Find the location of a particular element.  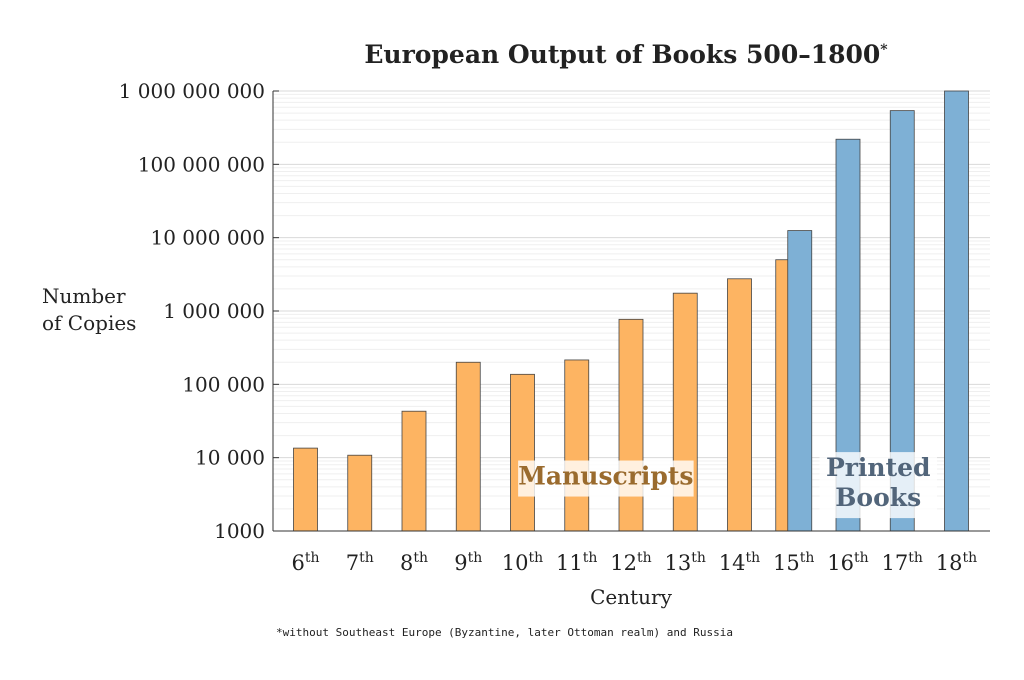

x-tick-label-7: 7th is located at coordinates (360, 562).